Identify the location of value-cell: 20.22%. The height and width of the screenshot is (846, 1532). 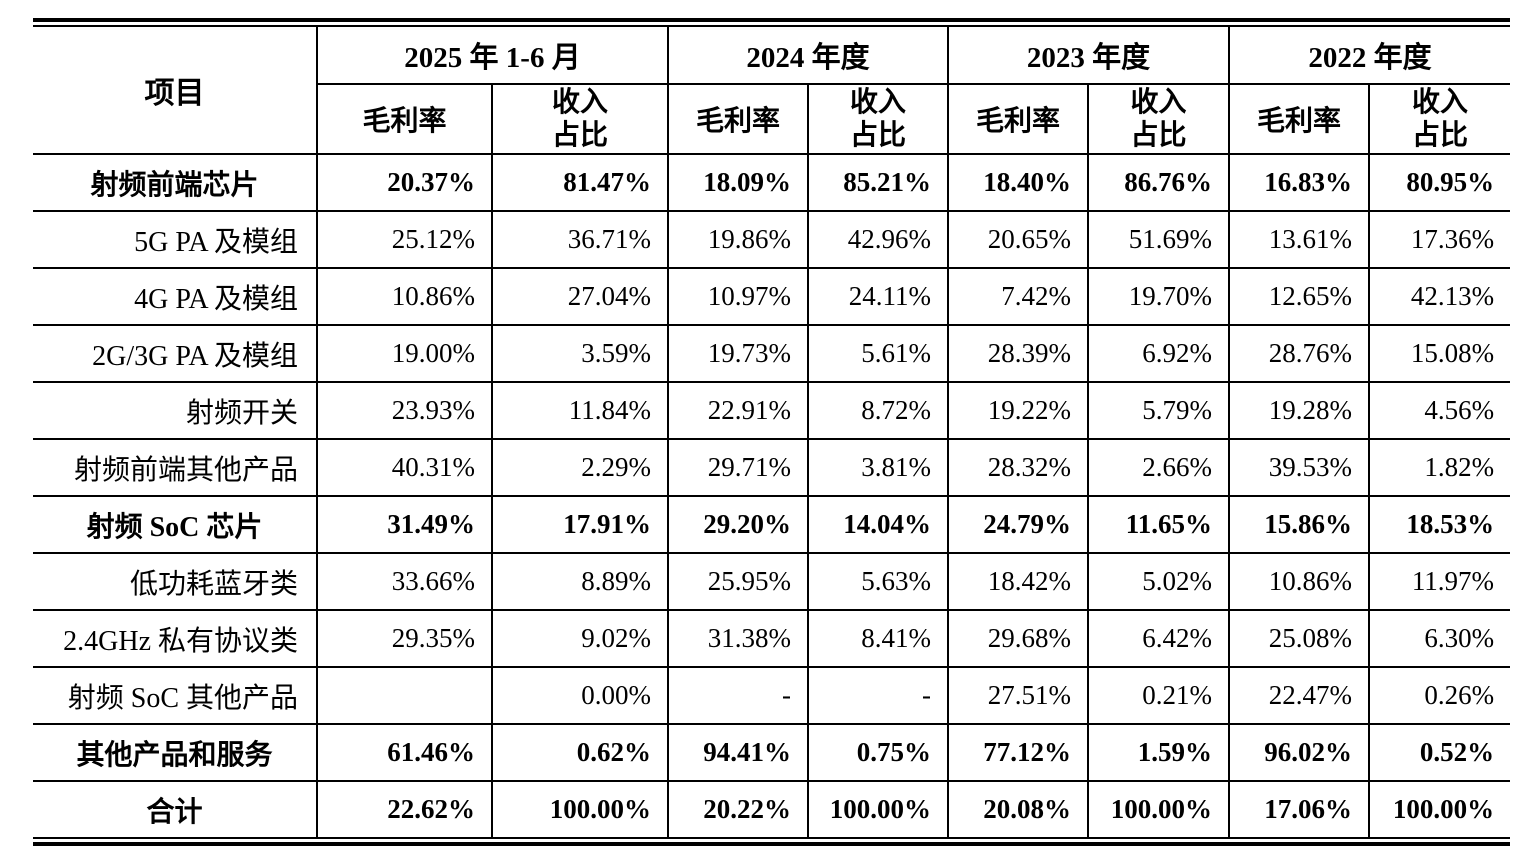
(738, 809).